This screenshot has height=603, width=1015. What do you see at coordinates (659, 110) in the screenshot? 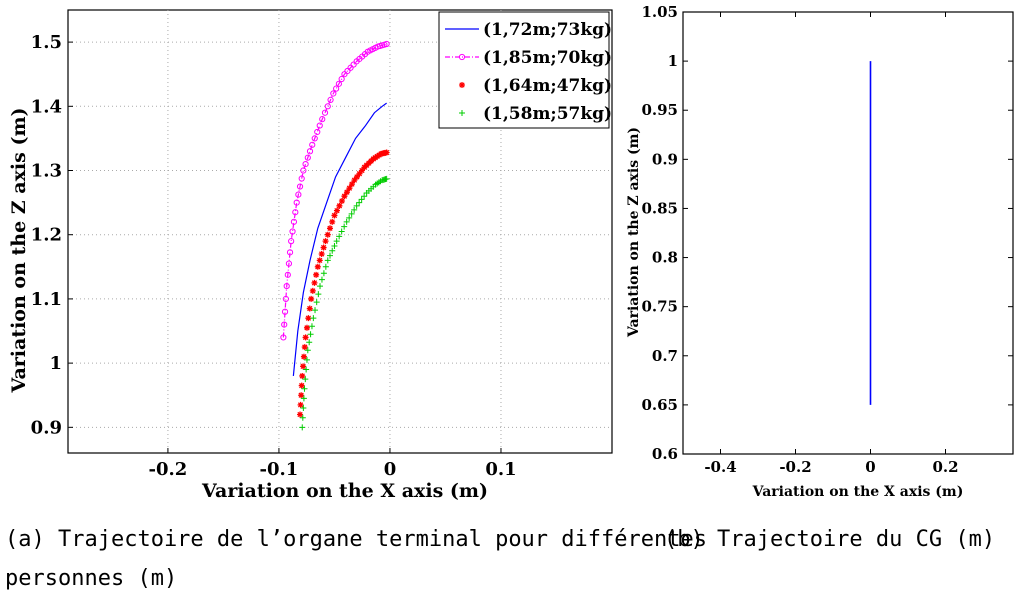
I see `y-tick-label: 0.95` at bounding box center [659, 110].